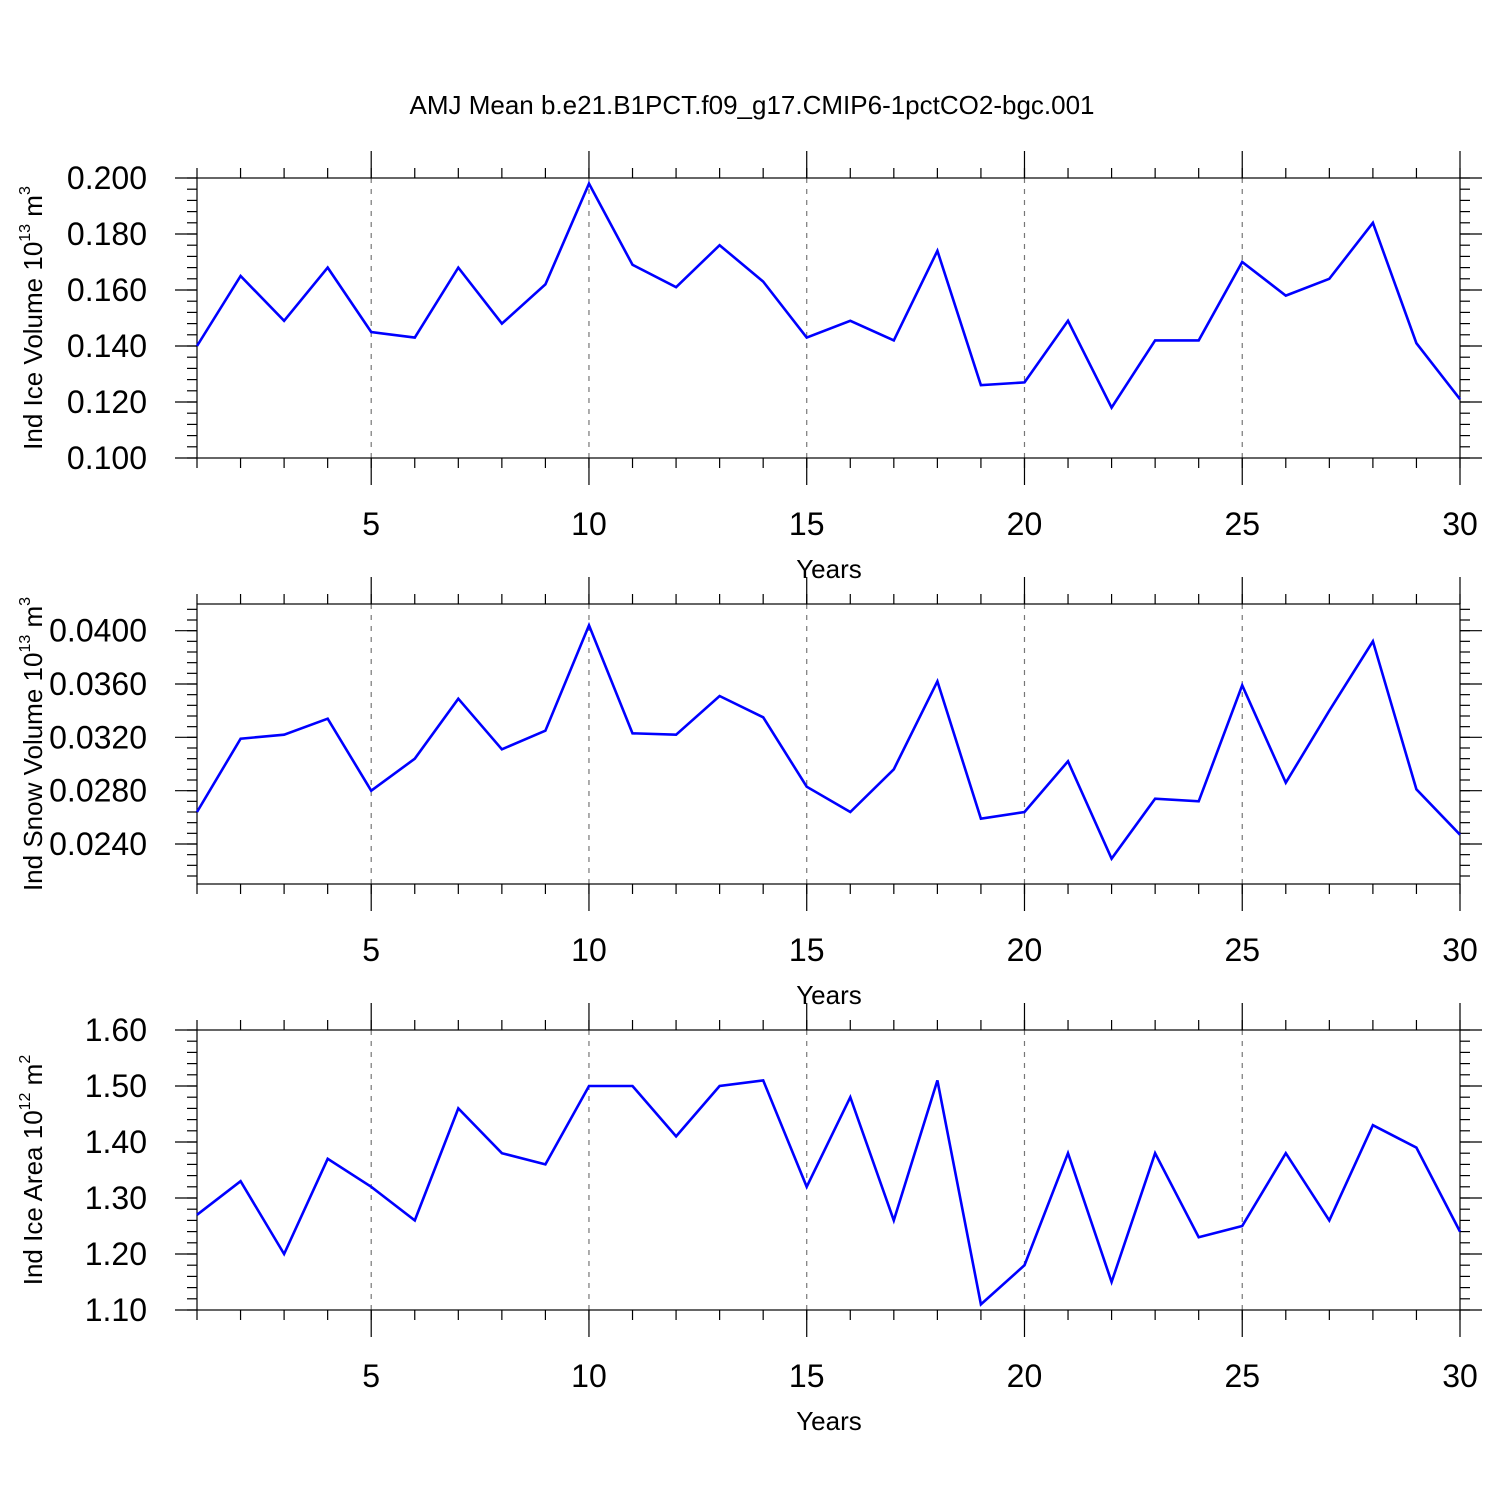  What do you see at coordinates (116, 1310) in the screenshot?
I see `y-tick-label: 1.10` at bounding box center [116, 1310].